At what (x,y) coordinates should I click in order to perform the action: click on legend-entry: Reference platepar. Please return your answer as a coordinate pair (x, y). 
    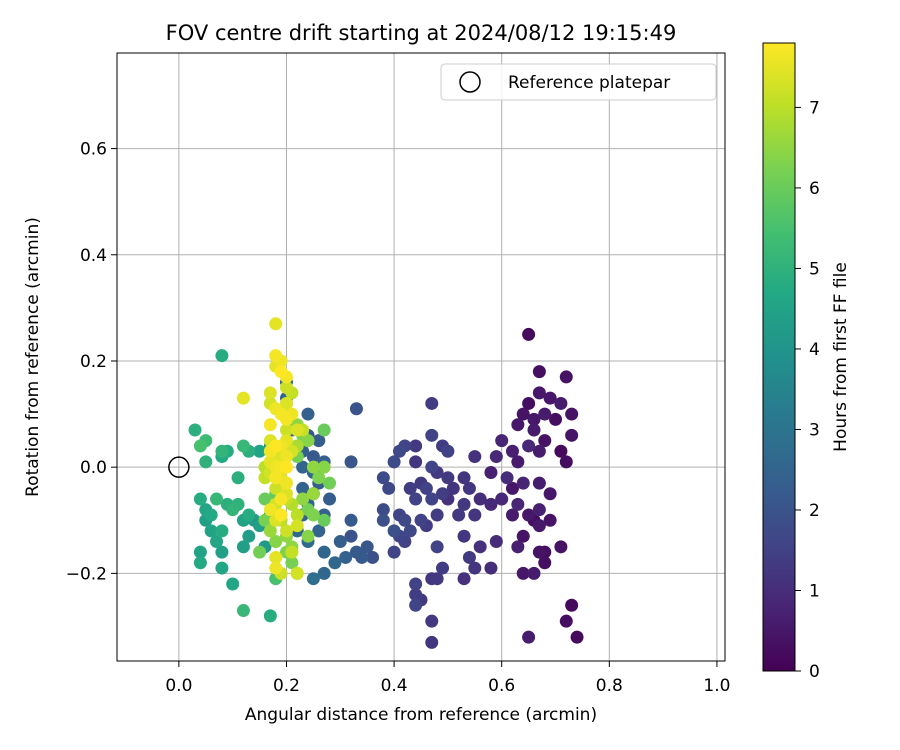
    Looking at the image, I should click on (589, 83).